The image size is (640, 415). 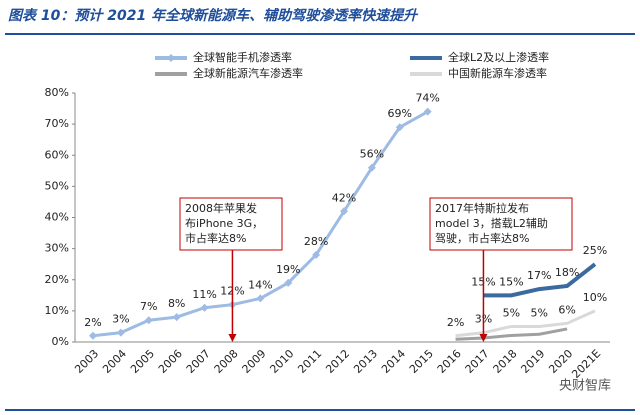 What do you see at coordinates (497, 73) in the screenshot?
I see `legend-label: 中国新能源车渗透率` at bounding box center [497, 73].